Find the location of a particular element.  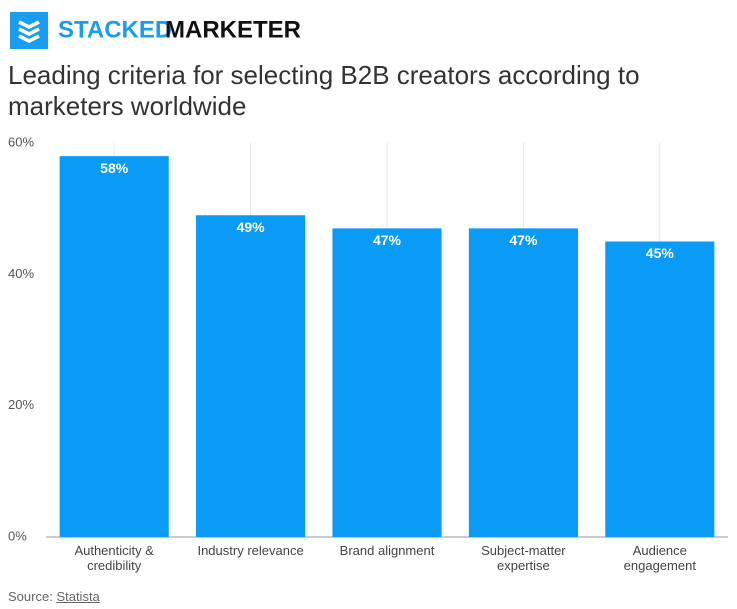

logo-icon is located at coordinates (29, 30).